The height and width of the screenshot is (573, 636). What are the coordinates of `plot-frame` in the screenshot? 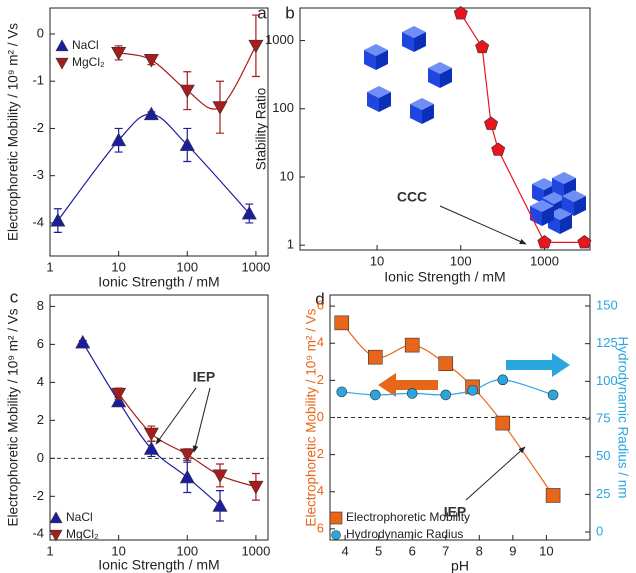 It's located at (159, 417).